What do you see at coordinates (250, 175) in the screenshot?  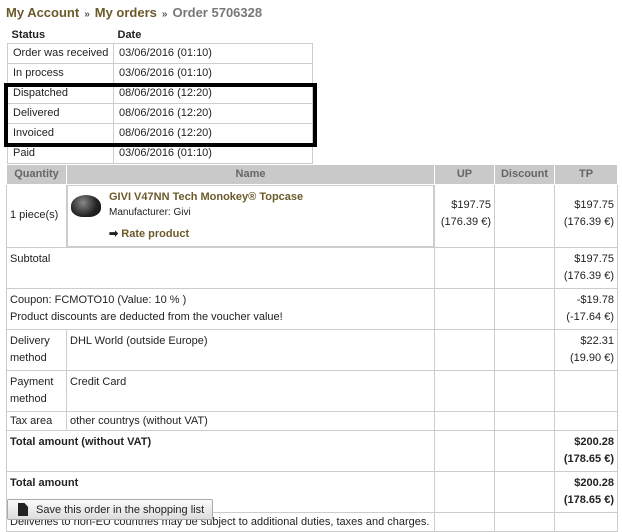 I see `name-header: Name` at bounding box center [250, 175].